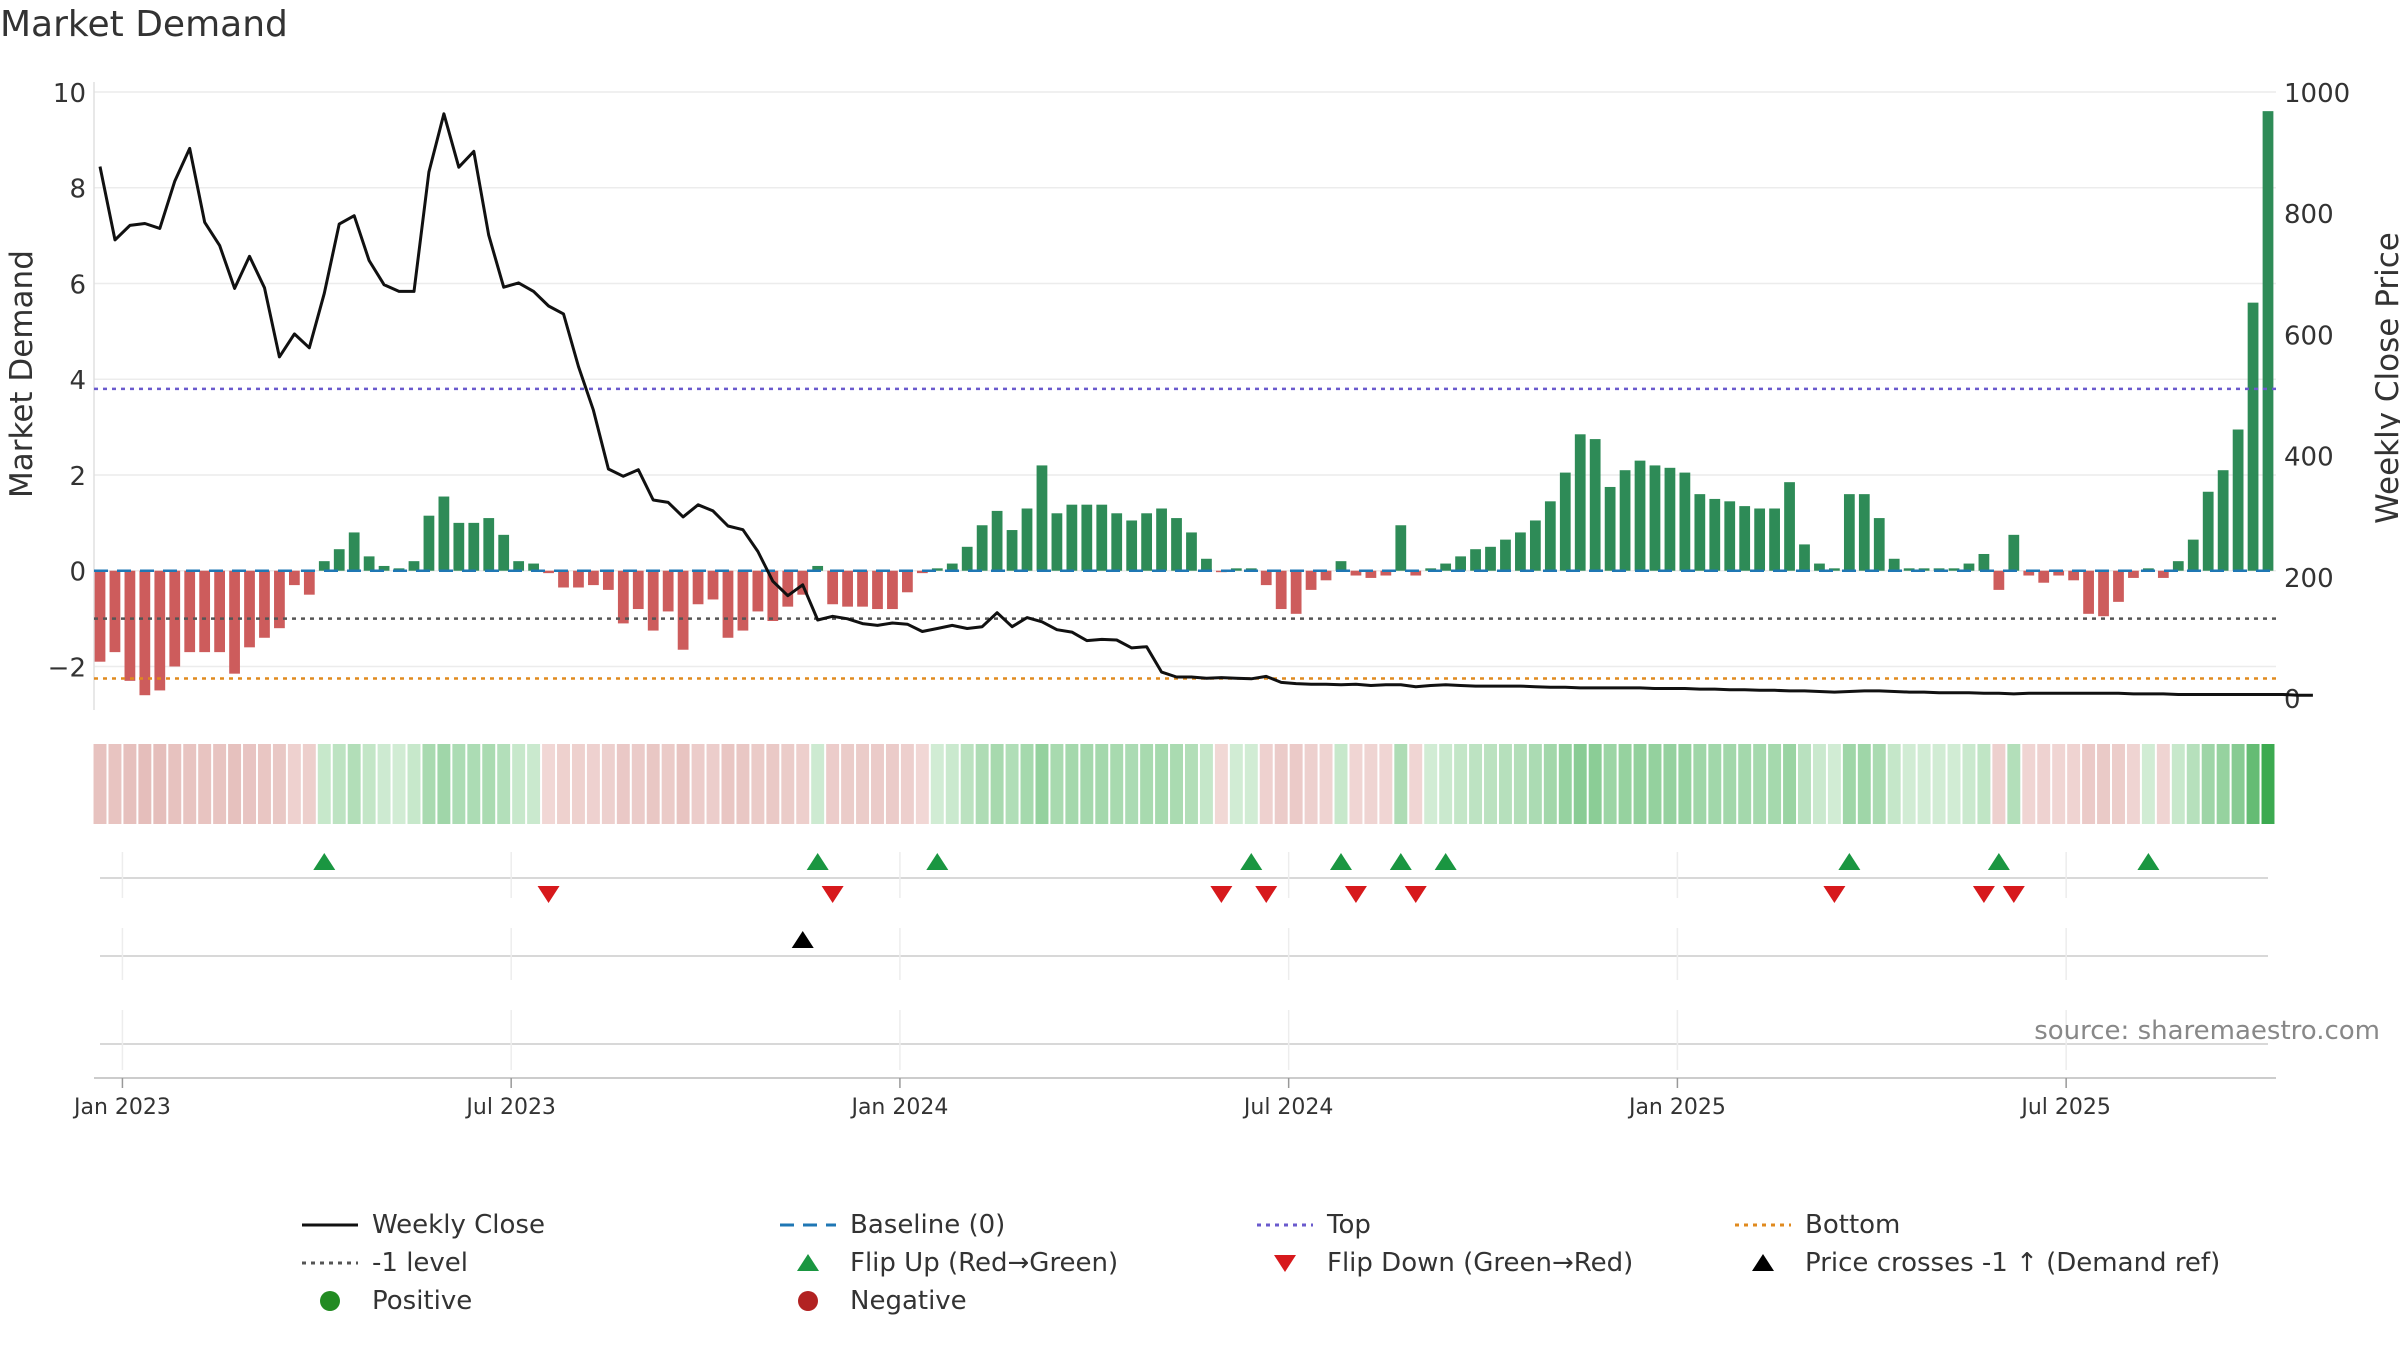 This screenshot has height=1350, width=2400. What do you see at coordinates (2309, 336) in the screenshot?
I see `y2-tick-label: 600` at bounding box center [2309, 336].